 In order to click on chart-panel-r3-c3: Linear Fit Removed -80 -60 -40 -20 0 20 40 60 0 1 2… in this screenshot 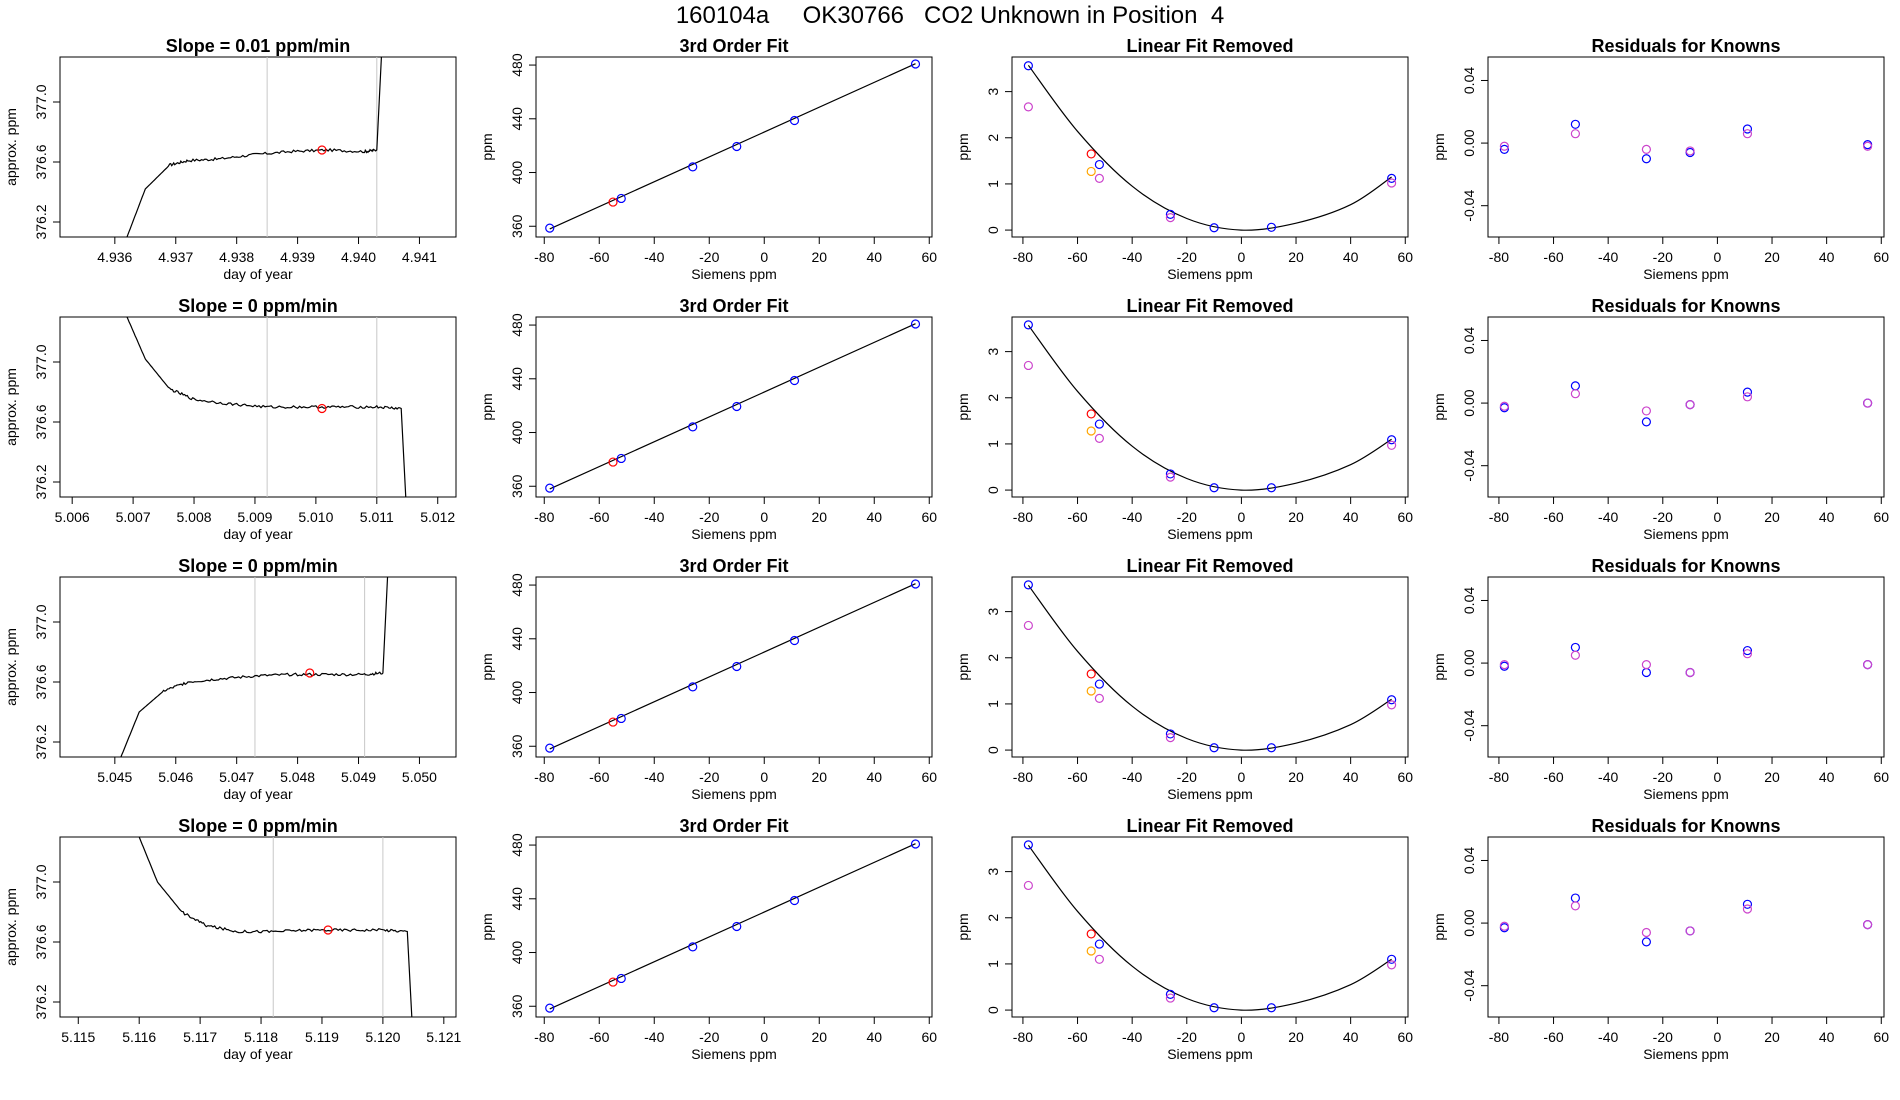, I will do `click(1184, 679)`.